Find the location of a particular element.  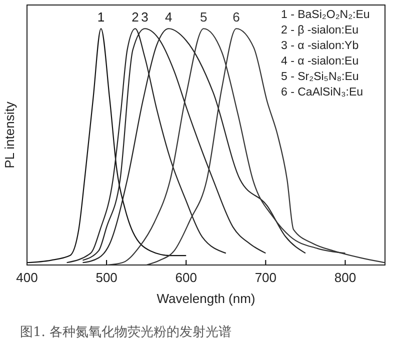

x-tick-label: 600 is located at coordinates (186, 278).